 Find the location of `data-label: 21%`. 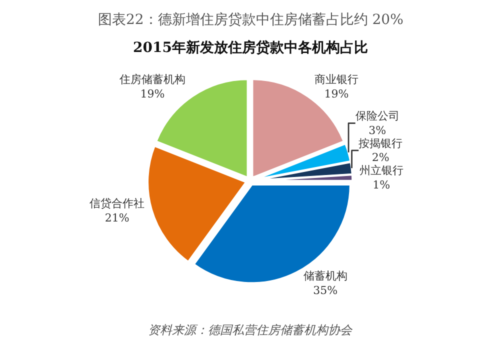

data-label: 21% is located at coordinates (117, 217).